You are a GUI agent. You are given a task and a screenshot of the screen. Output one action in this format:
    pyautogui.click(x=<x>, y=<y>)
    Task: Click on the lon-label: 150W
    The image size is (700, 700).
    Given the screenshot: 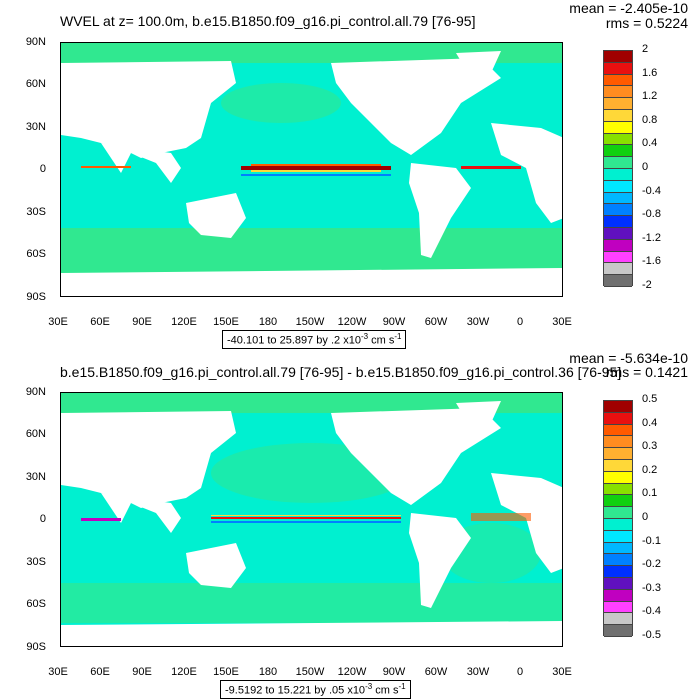 What is the action you would take?
    pyautogui.click(x=310, y=672)
    